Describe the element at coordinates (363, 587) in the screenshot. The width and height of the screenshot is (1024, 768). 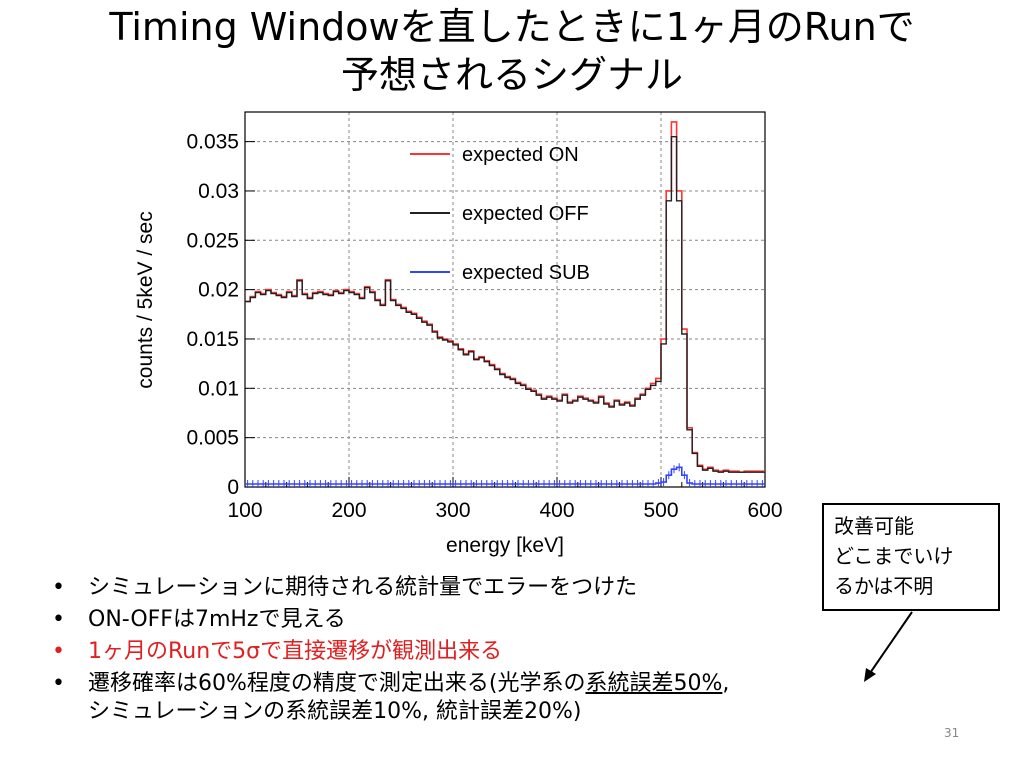
I see `bullet-text-1: シミュレーションに期待される統計量でエラーをつけた` at that location.